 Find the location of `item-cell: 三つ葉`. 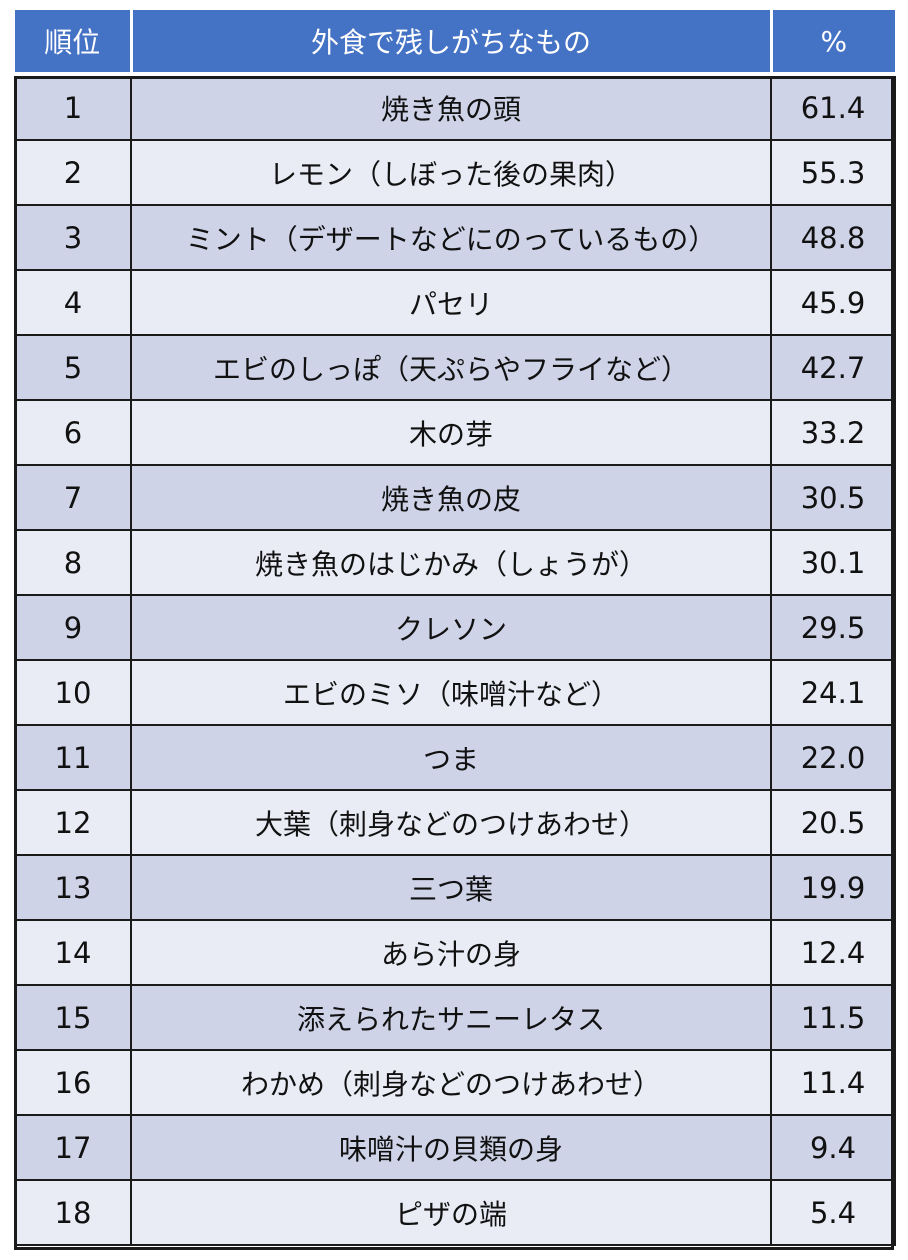

item-cell: 三つ葉 is located at coordinates (451, 887).